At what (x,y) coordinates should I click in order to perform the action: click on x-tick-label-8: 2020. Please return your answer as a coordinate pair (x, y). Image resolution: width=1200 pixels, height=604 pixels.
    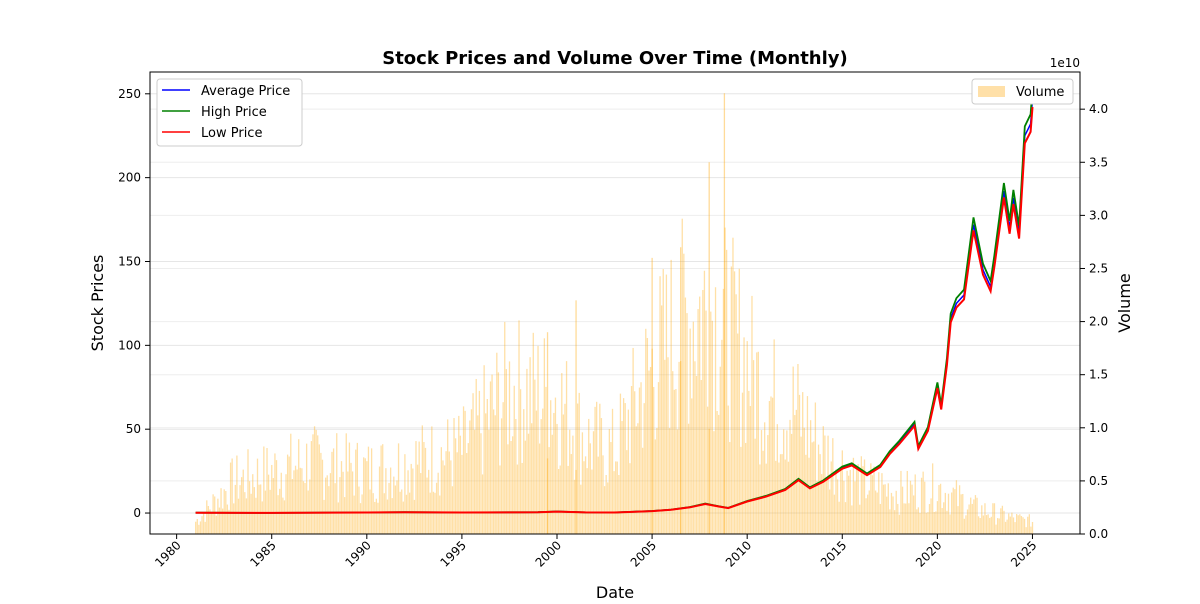
    Looking at the image, I should click on (928, 553).